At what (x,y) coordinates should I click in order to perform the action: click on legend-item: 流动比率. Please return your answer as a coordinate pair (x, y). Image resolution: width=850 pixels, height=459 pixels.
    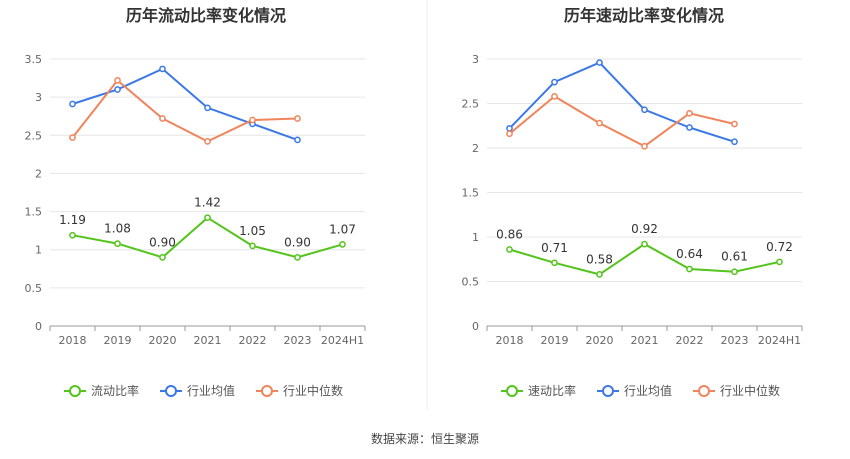
    Looking at the image, I should click on (101, 390).